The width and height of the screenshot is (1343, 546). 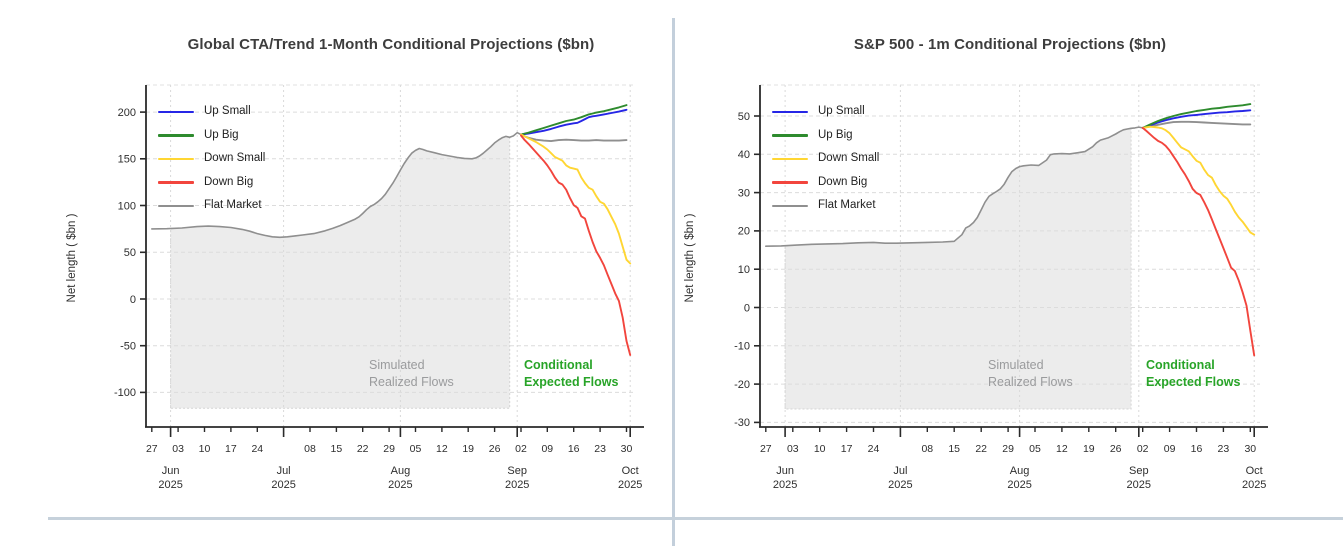 I want to click on x-tick-day-label: 29, so click(x=1008, y=449).